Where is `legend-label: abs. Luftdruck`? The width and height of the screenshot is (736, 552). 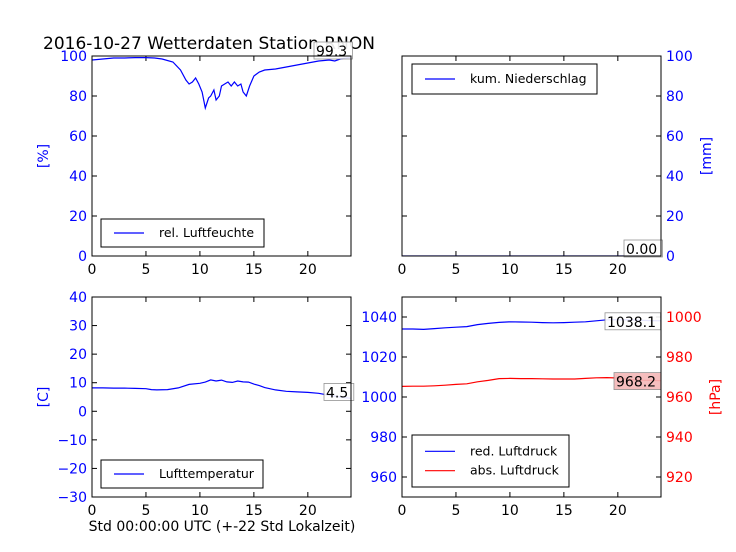
legend-label: abs. Luftdruck is located at coordinates (515, 470).